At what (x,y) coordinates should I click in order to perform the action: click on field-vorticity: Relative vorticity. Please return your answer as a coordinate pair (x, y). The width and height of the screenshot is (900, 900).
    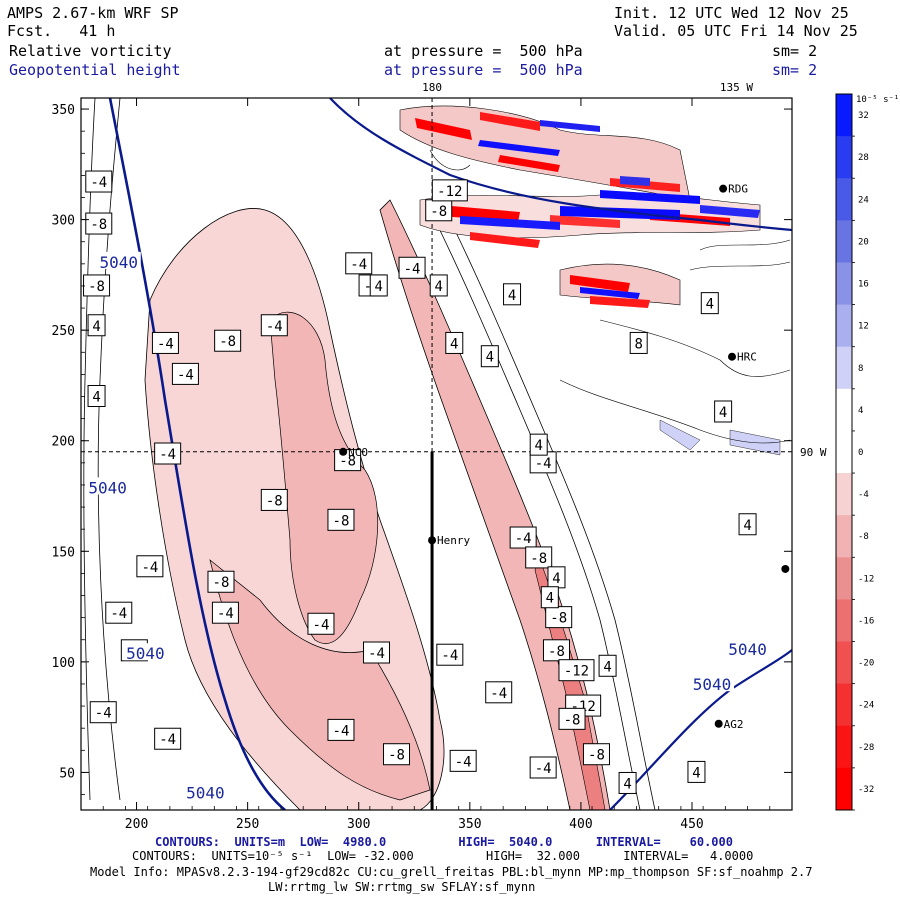
    Looking at the image, I should click on (90, 51).